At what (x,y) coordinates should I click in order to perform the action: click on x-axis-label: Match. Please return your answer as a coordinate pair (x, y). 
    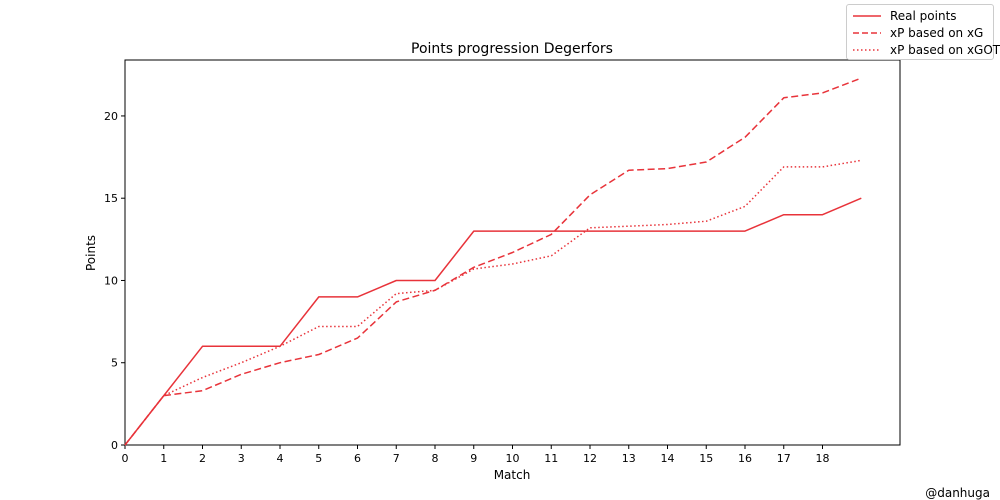
    Looking at the image, I should click on (512, 475).